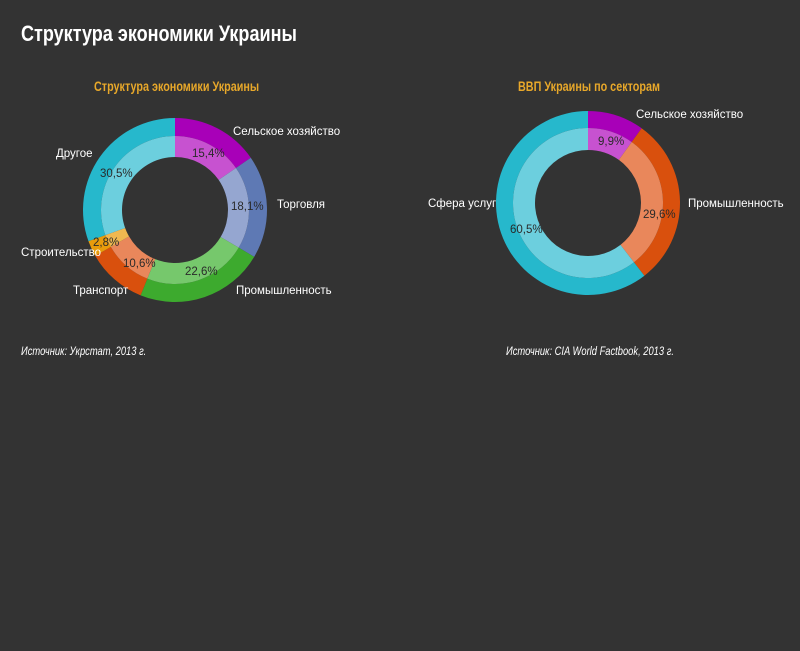 This screenshot has height=651, width=800. I want to click on right-label-agri: Сельское хозяйство, so click(689, 115).